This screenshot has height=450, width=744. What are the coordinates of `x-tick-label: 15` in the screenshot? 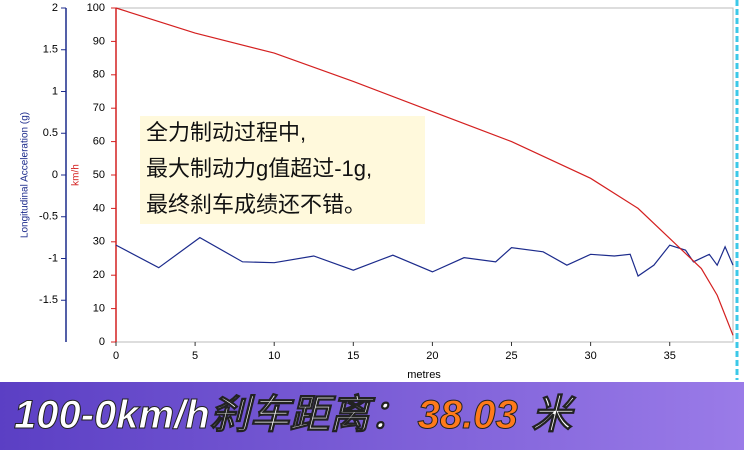 It's located at (353, 356).